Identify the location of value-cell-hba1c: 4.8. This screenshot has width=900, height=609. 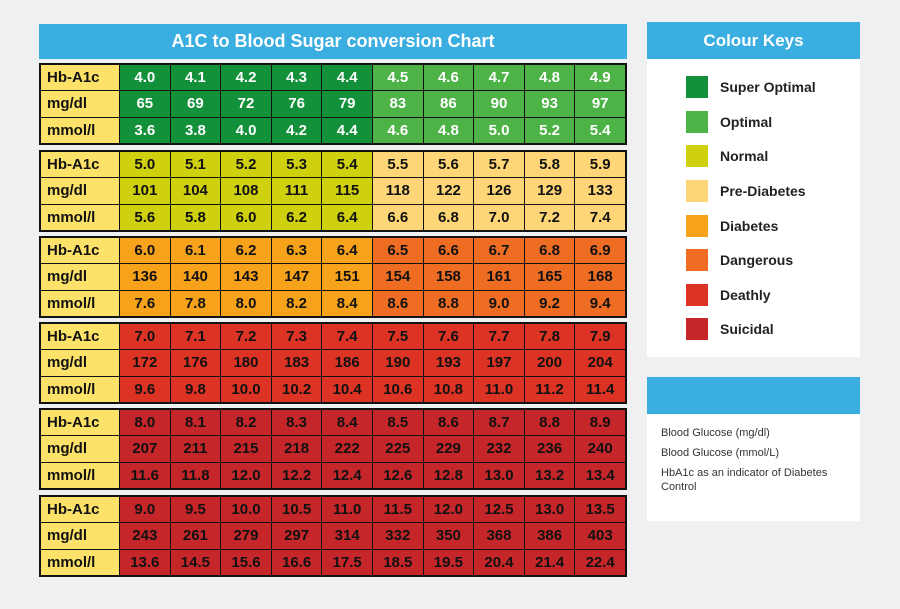
(549, 78).